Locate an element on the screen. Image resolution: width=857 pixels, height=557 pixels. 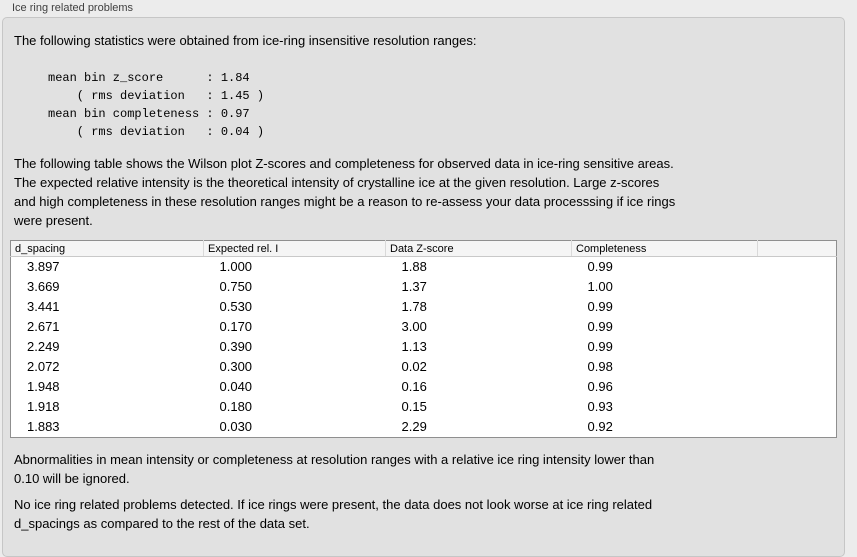
table-cell: 2.249 is located at coordinates (43, 346).